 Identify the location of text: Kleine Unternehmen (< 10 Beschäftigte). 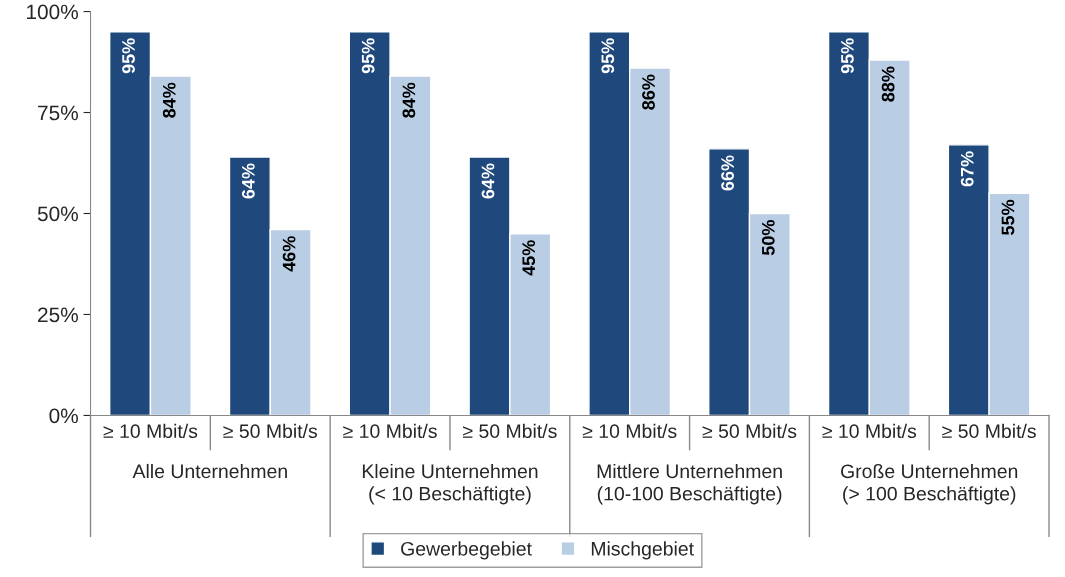
(450, 484).